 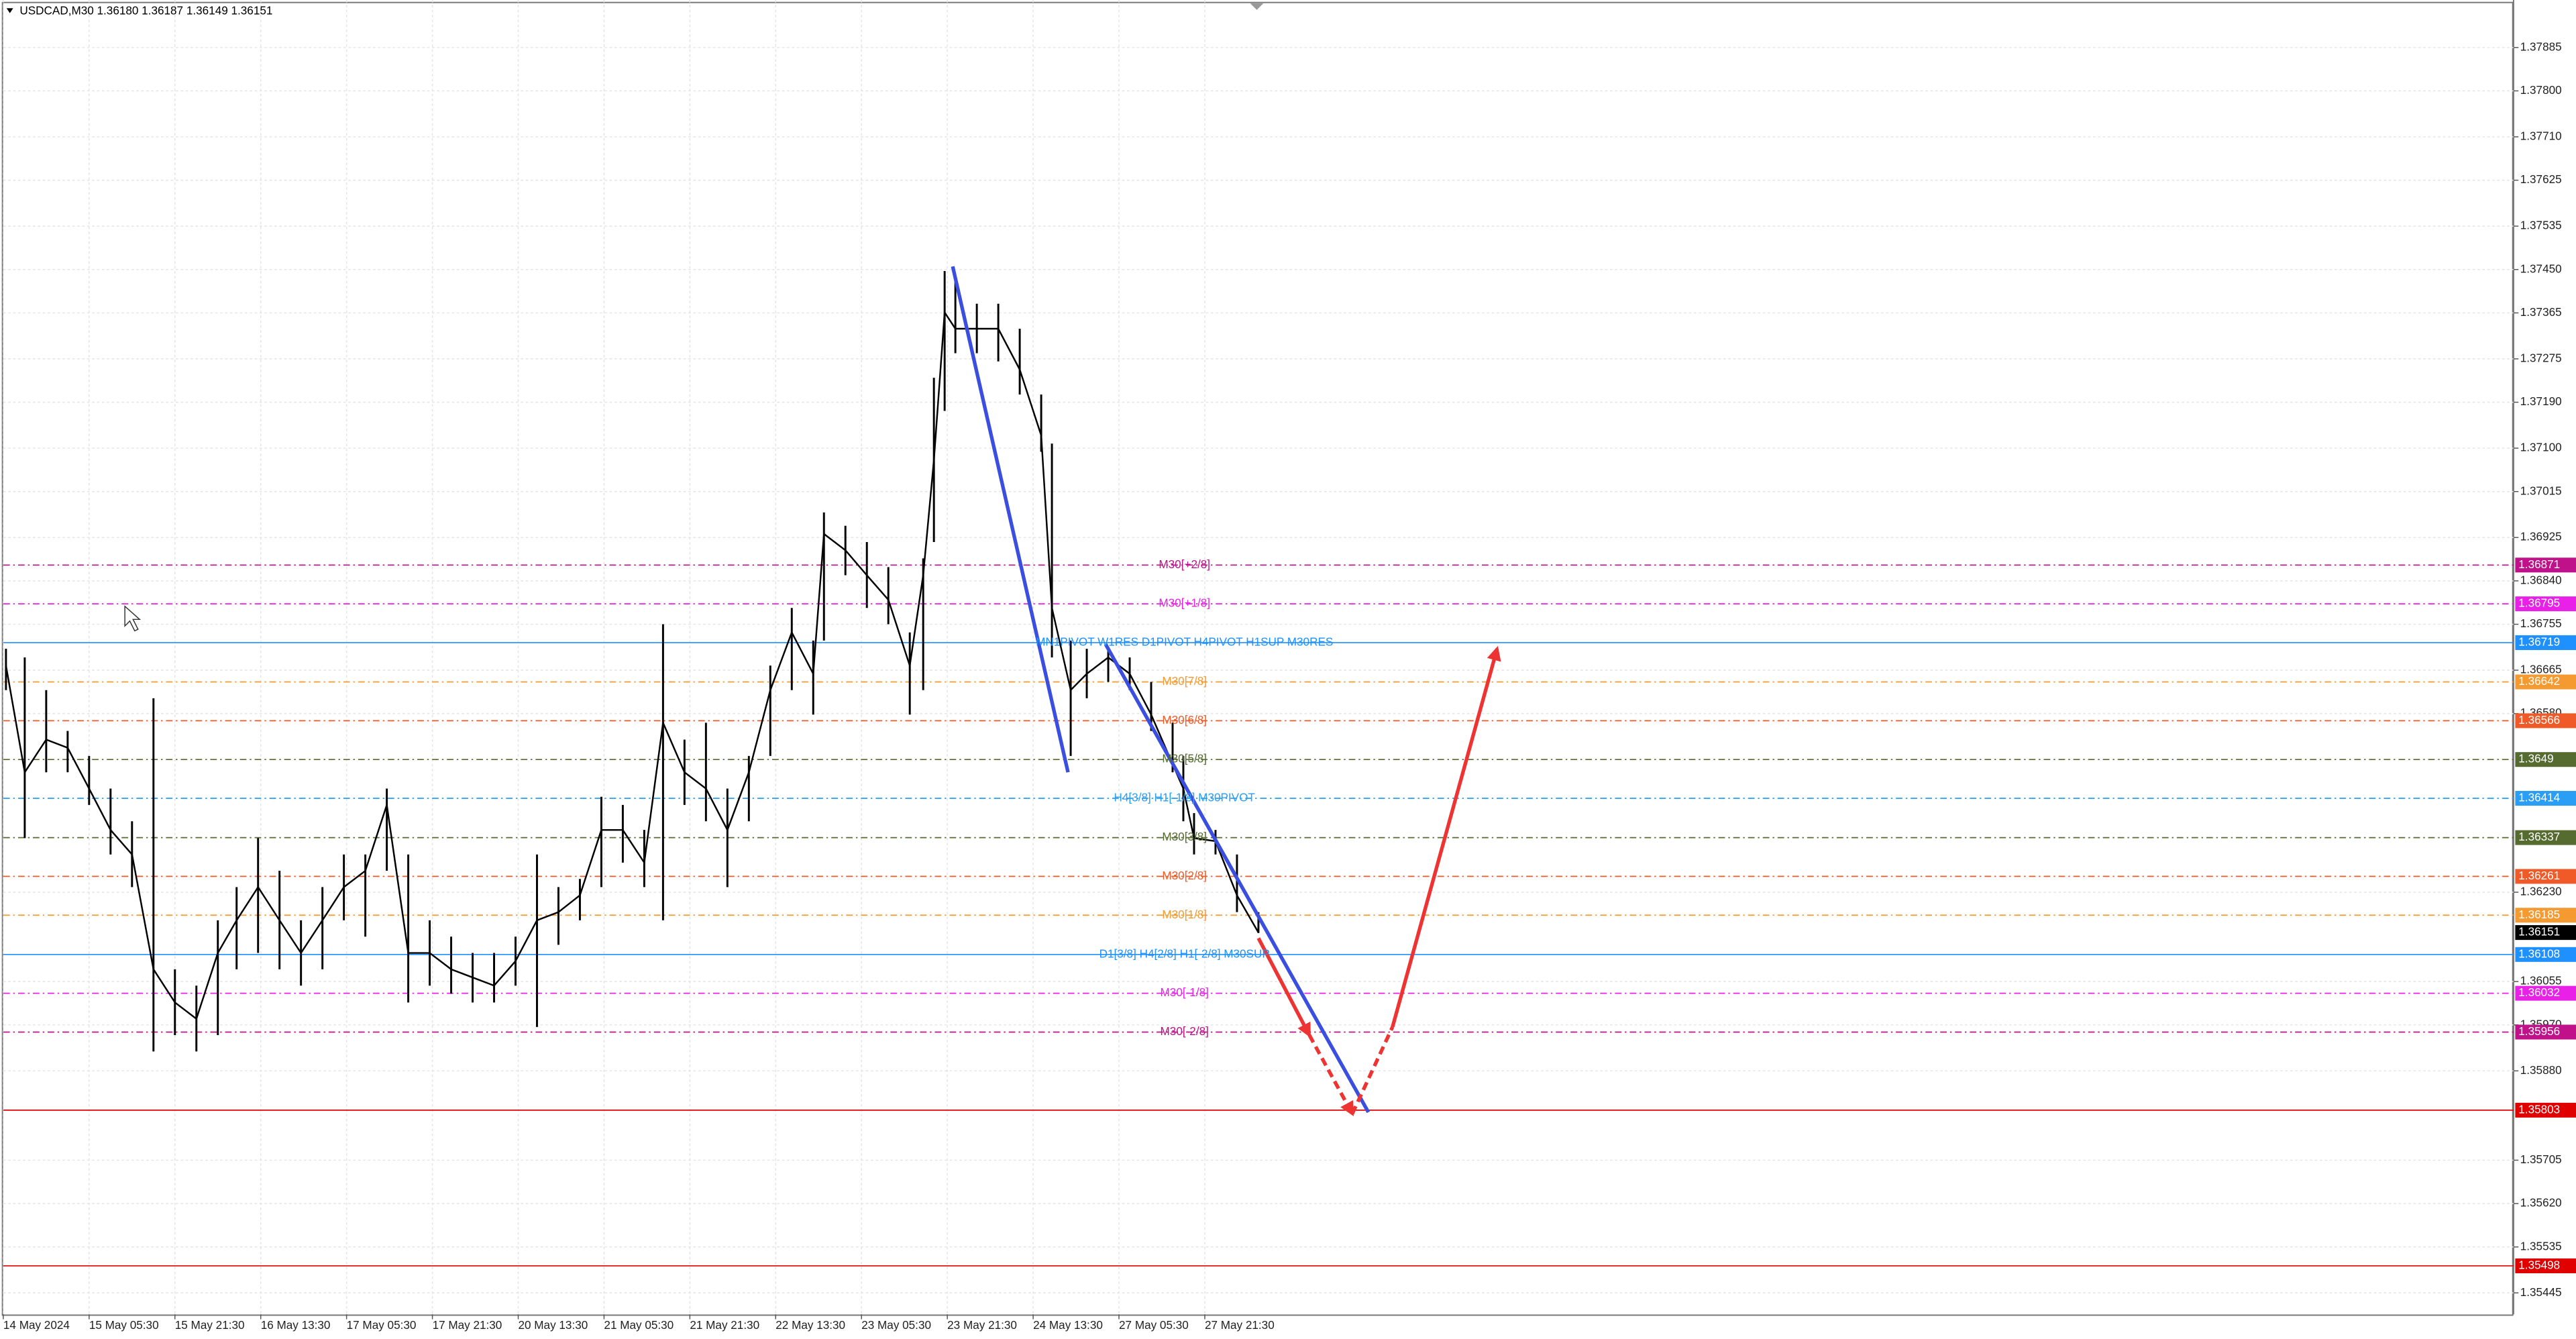 What do you see at coordinates (210, 1325) in the screenshot?
I see `x-tick-label: 15 May 21:30` at bounding box center [210, 1325].